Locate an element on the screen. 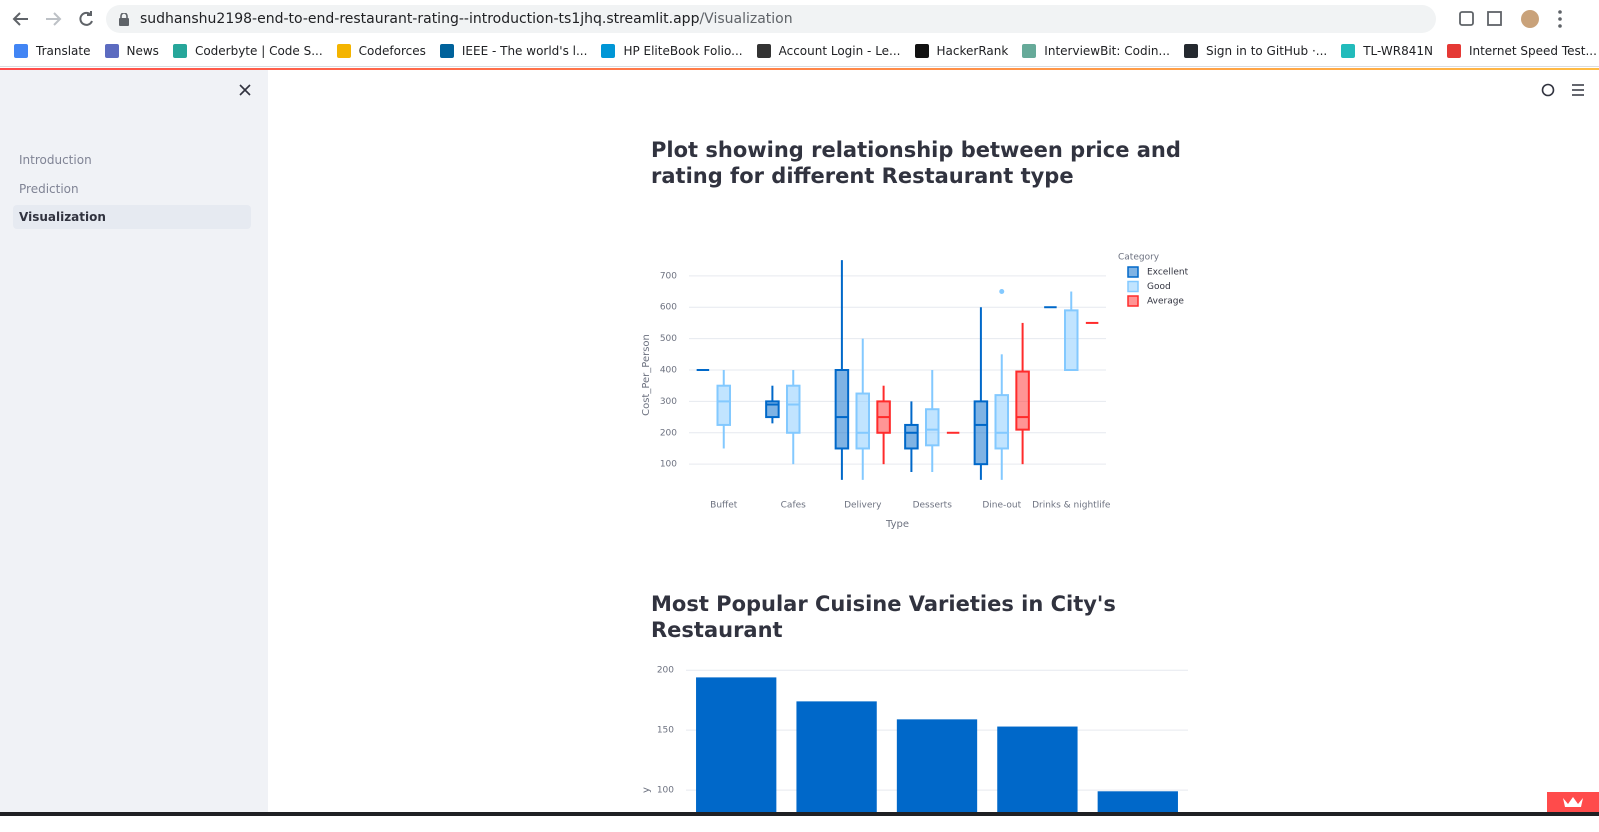  x-tick-label: Buffet is located at coordinates (724, 506).